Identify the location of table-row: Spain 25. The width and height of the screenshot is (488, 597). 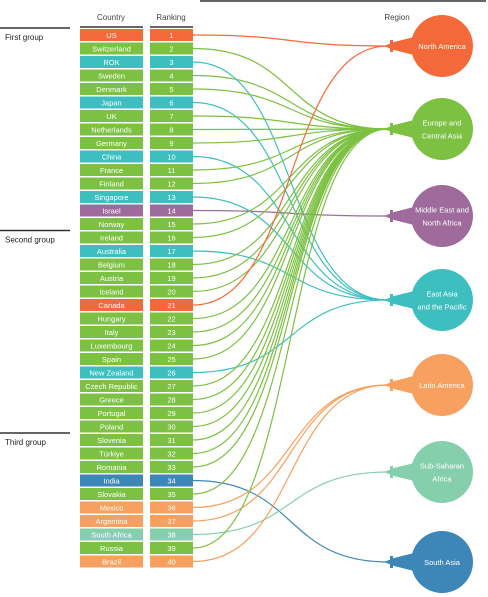
(136, 359).